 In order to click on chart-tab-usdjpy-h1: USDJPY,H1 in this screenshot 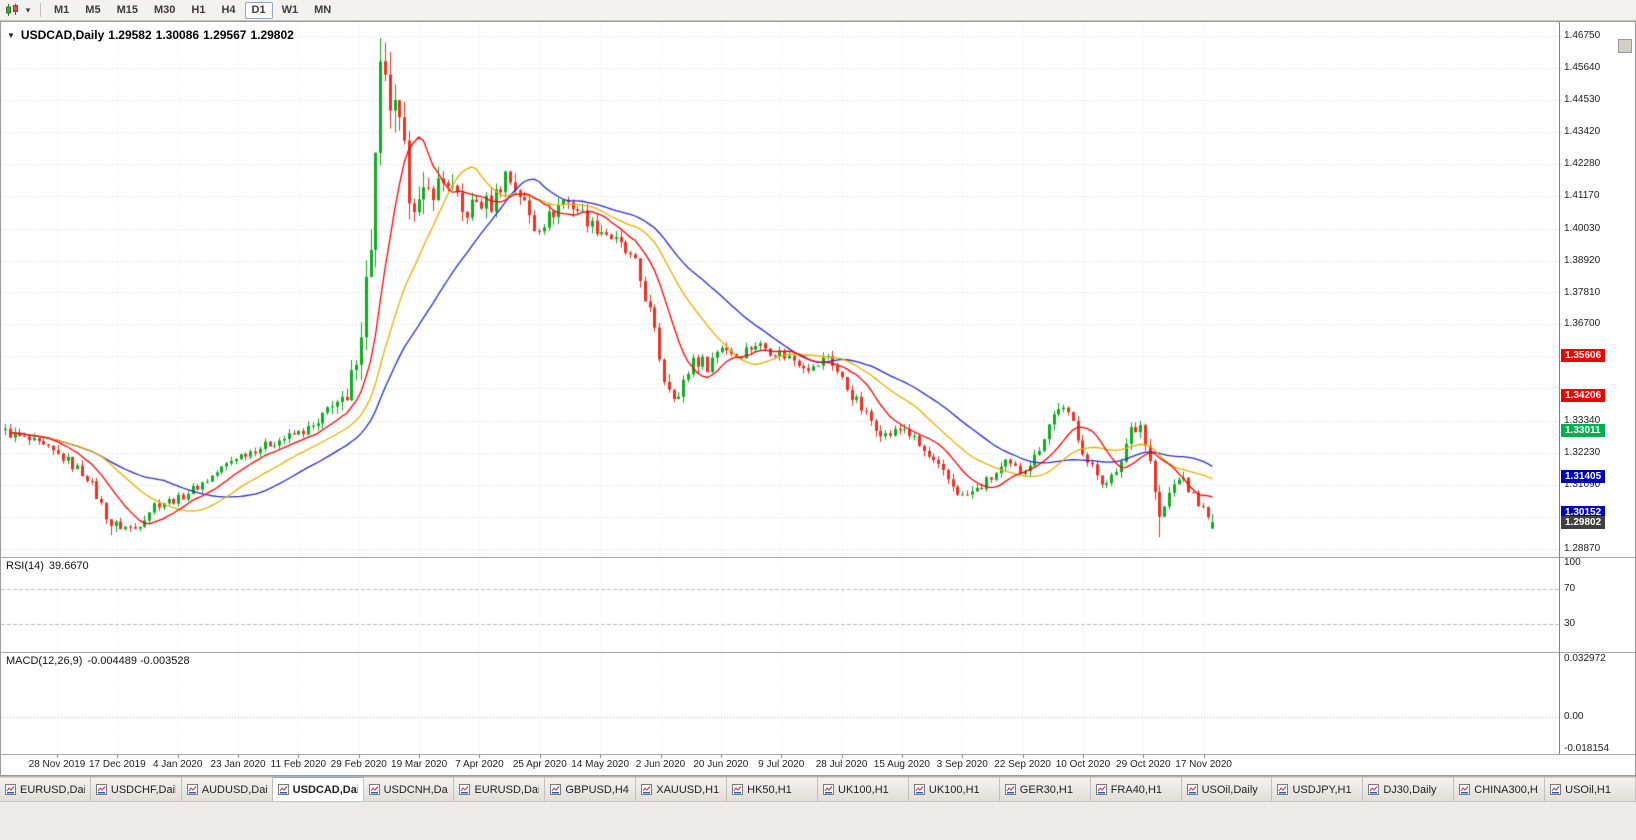, I will do `click(1318, 789)`.